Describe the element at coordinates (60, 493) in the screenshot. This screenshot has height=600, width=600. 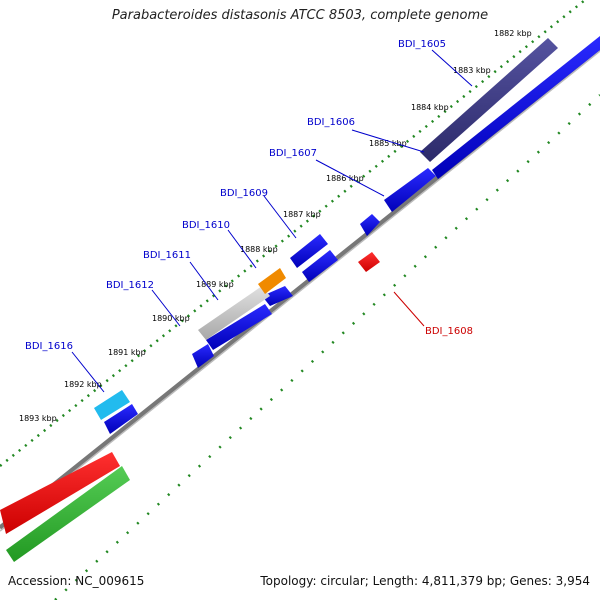
I see `track-red` at that location.